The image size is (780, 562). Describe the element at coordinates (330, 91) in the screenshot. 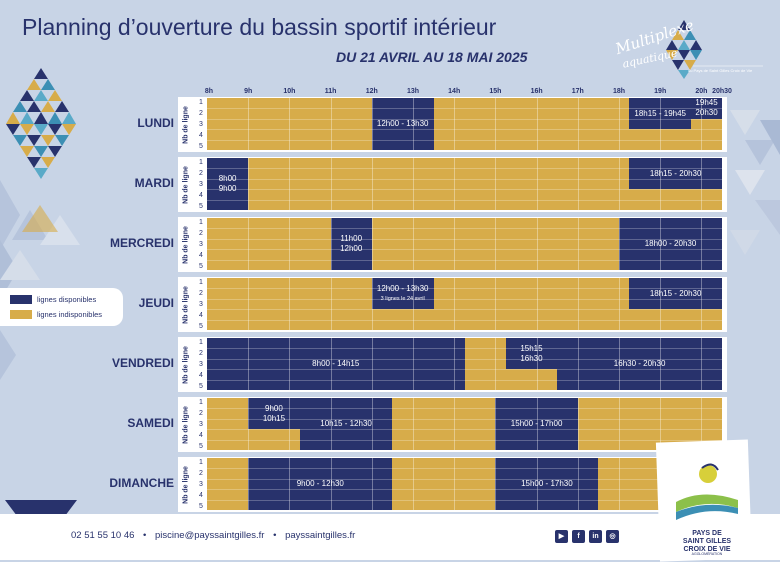

I see `hour-label: 11h` at that location.